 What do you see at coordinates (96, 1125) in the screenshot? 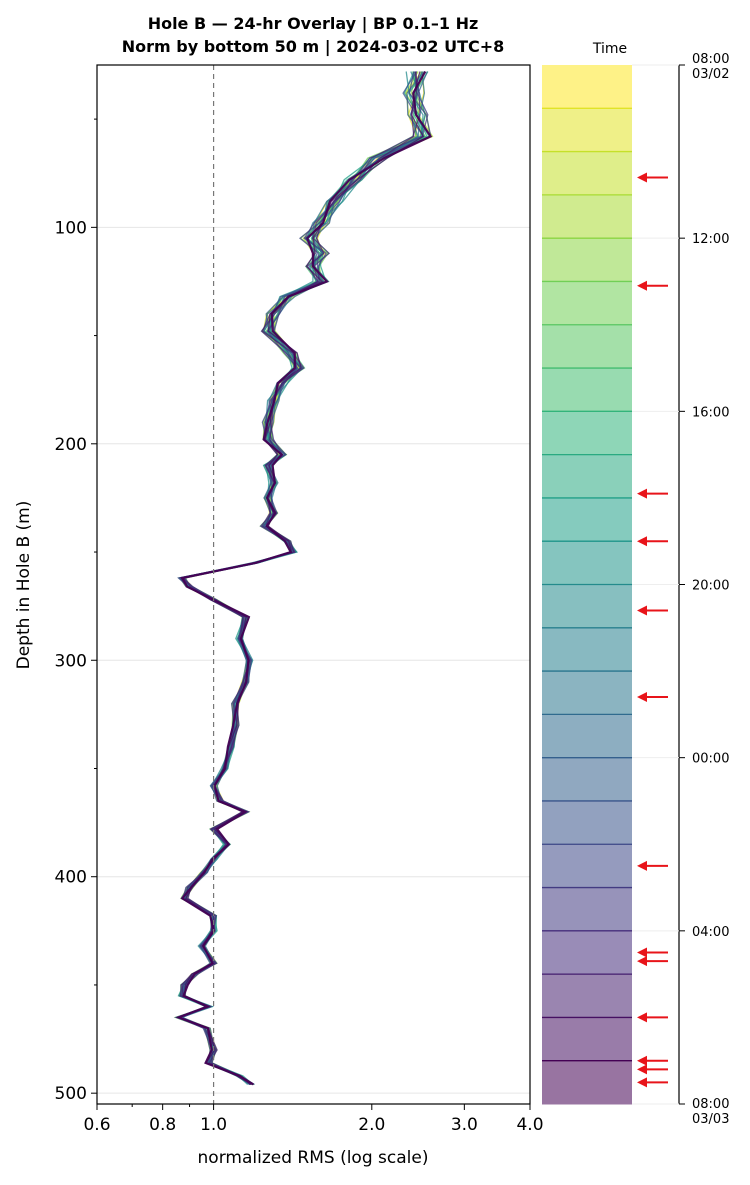
I see `x-tick-label-0.6: 0.6` at bounding box center [96, 1125].